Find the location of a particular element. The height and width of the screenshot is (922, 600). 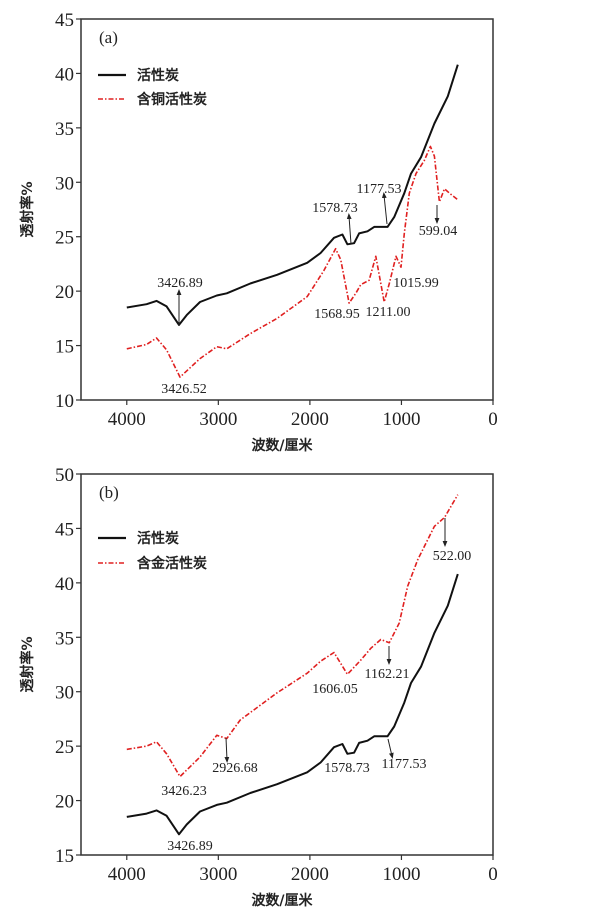

peak-annotation: 3426.23 is located at coordinates (184, 791).